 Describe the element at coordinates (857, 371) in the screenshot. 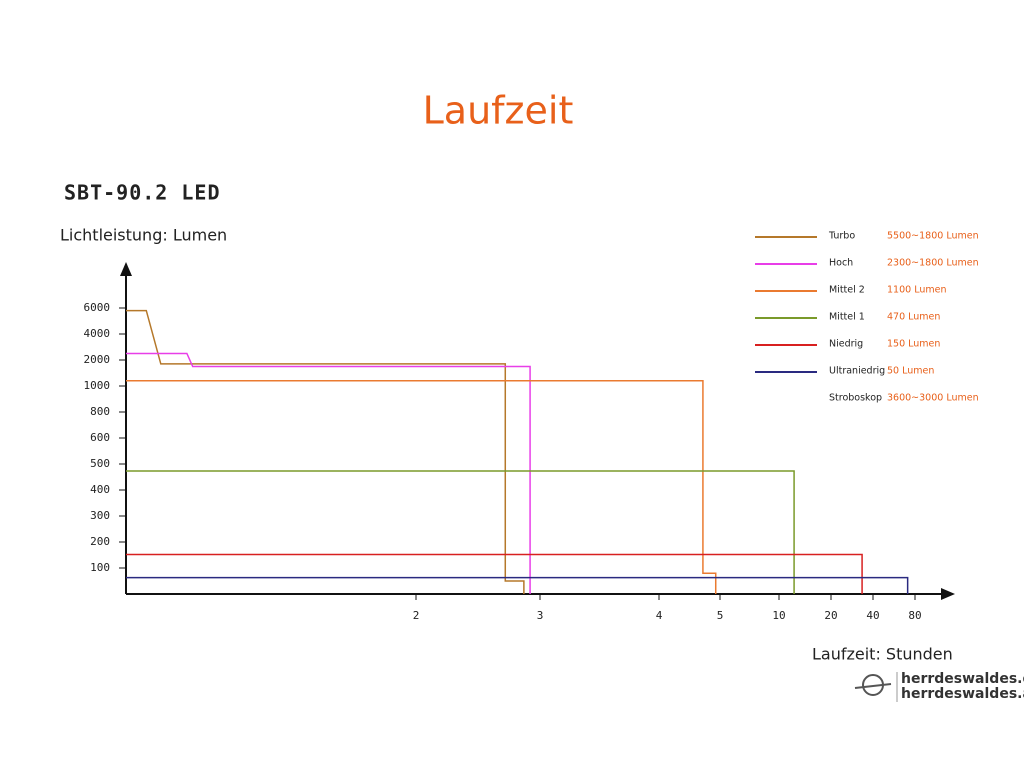

I see `legend-label: Ultraniedrig` at that location.